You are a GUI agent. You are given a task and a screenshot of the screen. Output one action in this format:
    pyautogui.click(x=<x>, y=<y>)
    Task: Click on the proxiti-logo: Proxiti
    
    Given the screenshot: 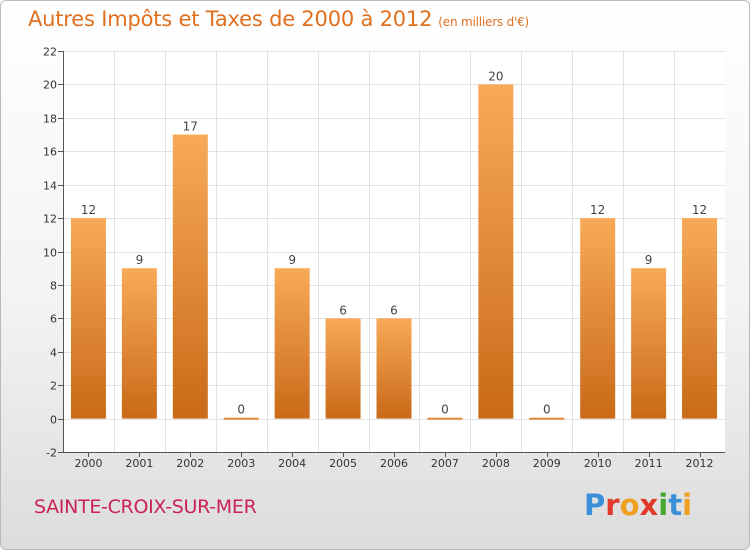 What is the action you would take?
    pyautogui.click(x=638, y=505)
    